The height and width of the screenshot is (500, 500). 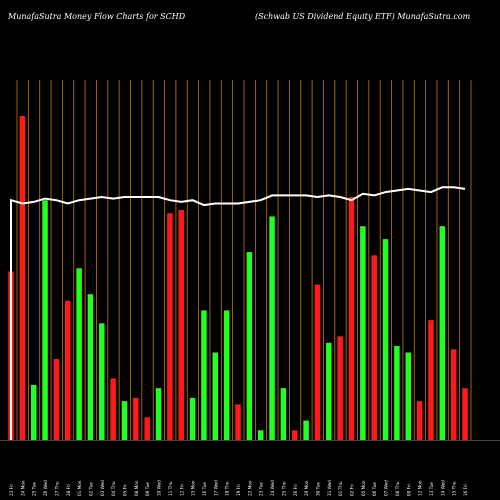 I want to click on x-tick-label: 01 Thu, so click(x=340, y=488).